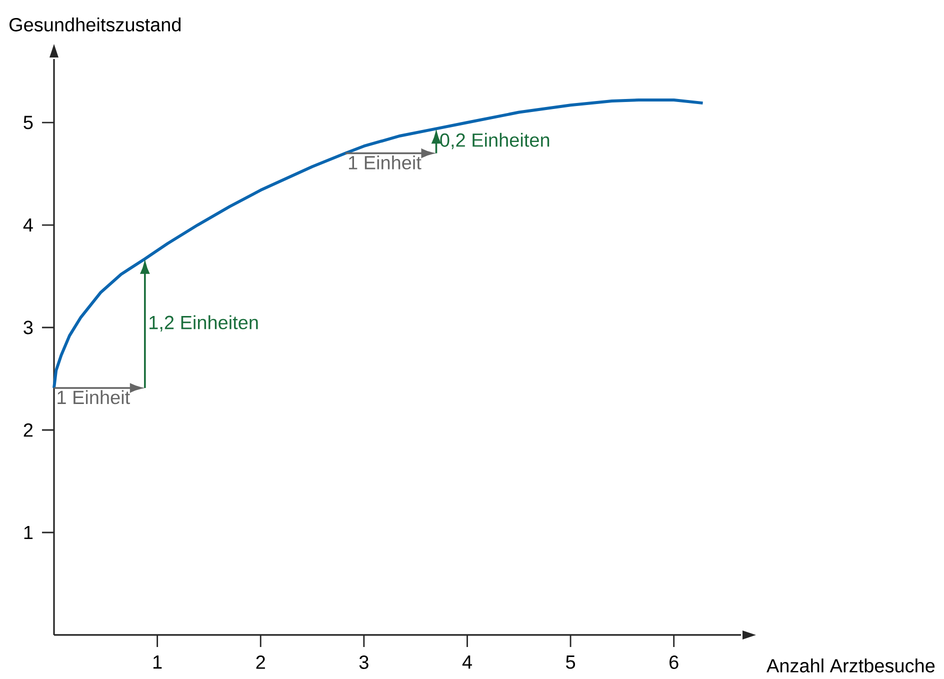 The width and height of the screenshot is (944, 679). I want to click on annotation: 0,2 Einheiten, so click(495, 141).